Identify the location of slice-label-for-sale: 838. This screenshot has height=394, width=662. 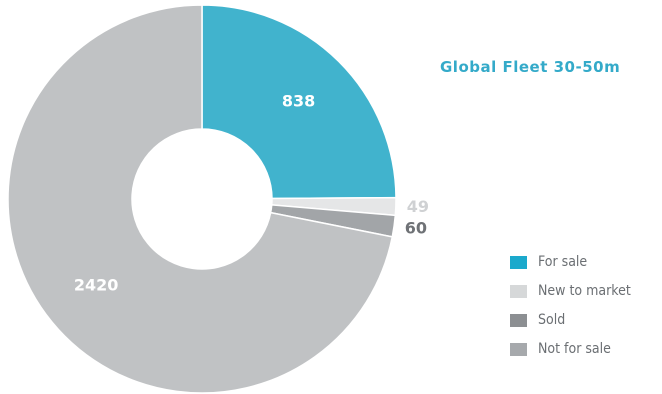
(298, 100).